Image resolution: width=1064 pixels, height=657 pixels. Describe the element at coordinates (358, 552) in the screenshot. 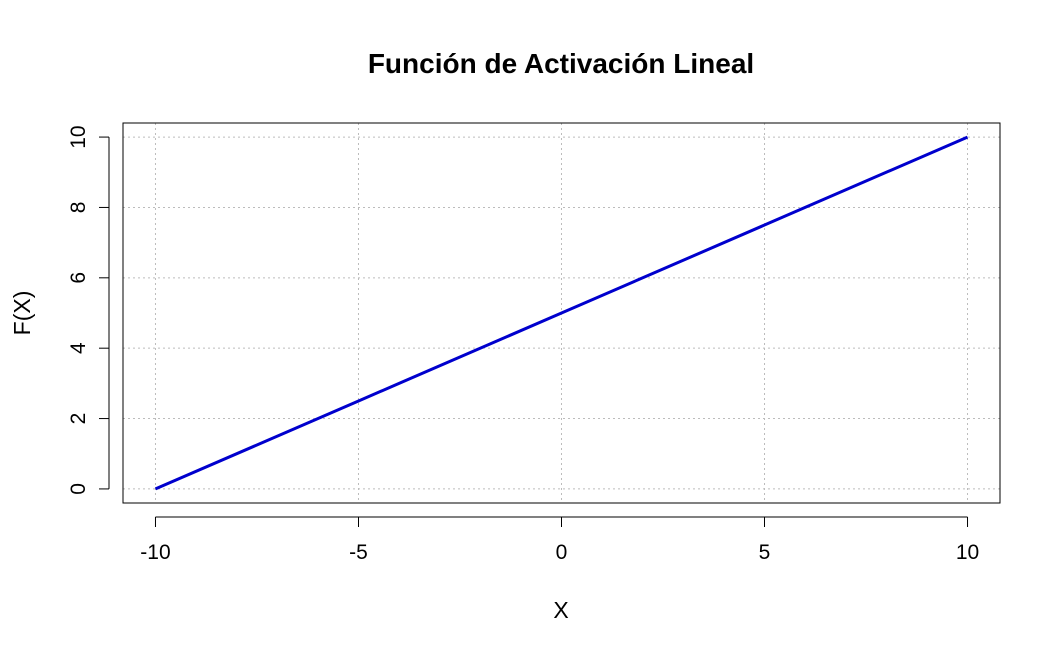

I see `x-tick-label: -5` at that location.